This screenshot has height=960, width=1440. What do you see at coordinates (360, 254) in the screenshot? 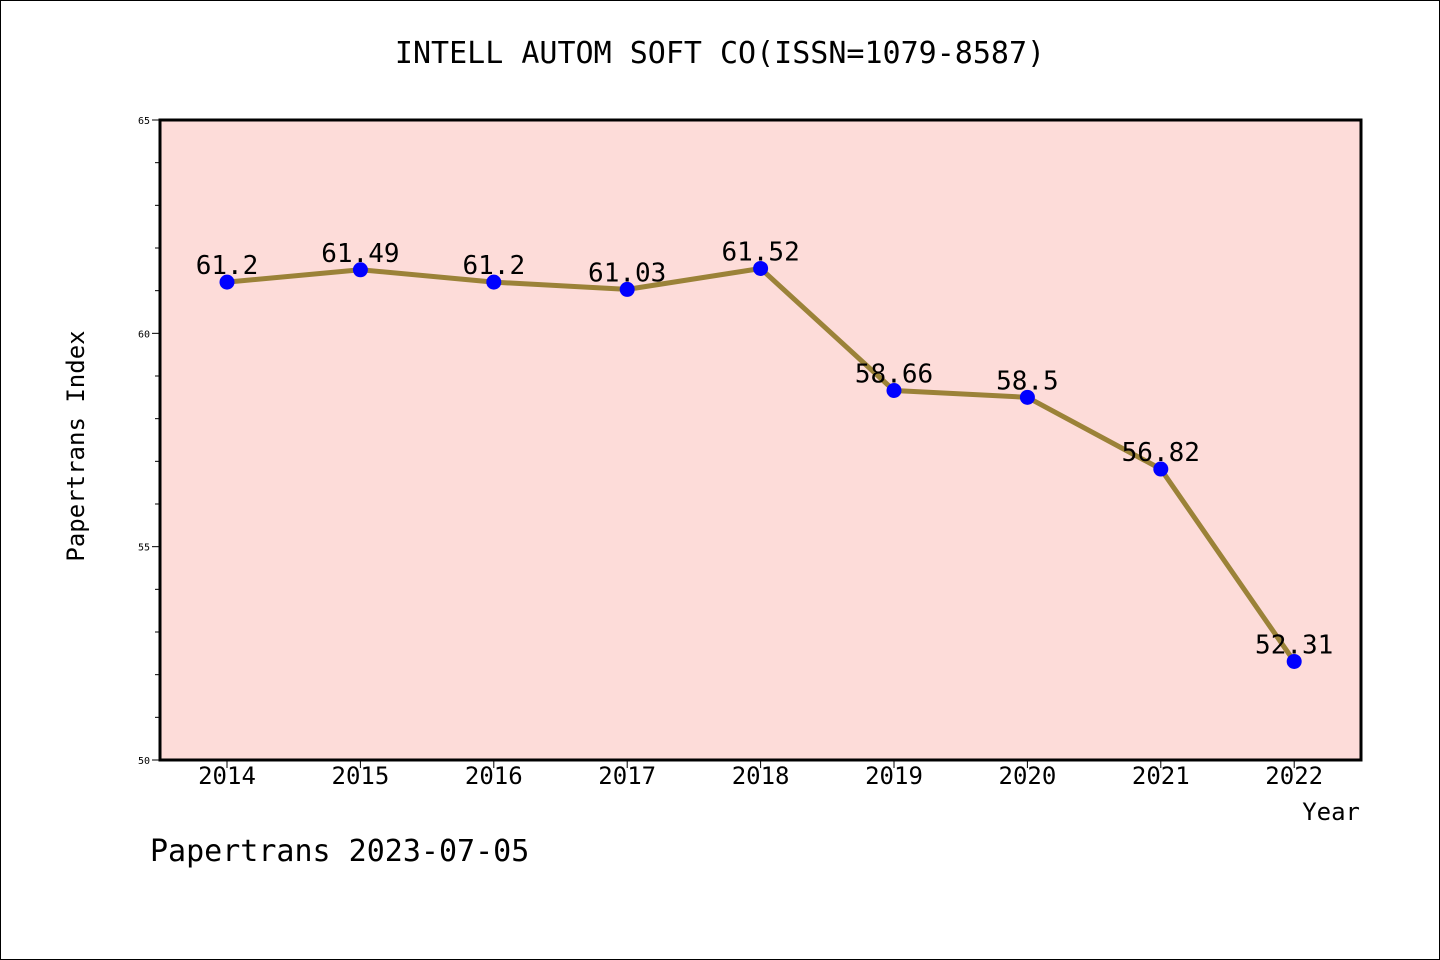
I see `data-label: 61.49` at bounding box center [360, 254].